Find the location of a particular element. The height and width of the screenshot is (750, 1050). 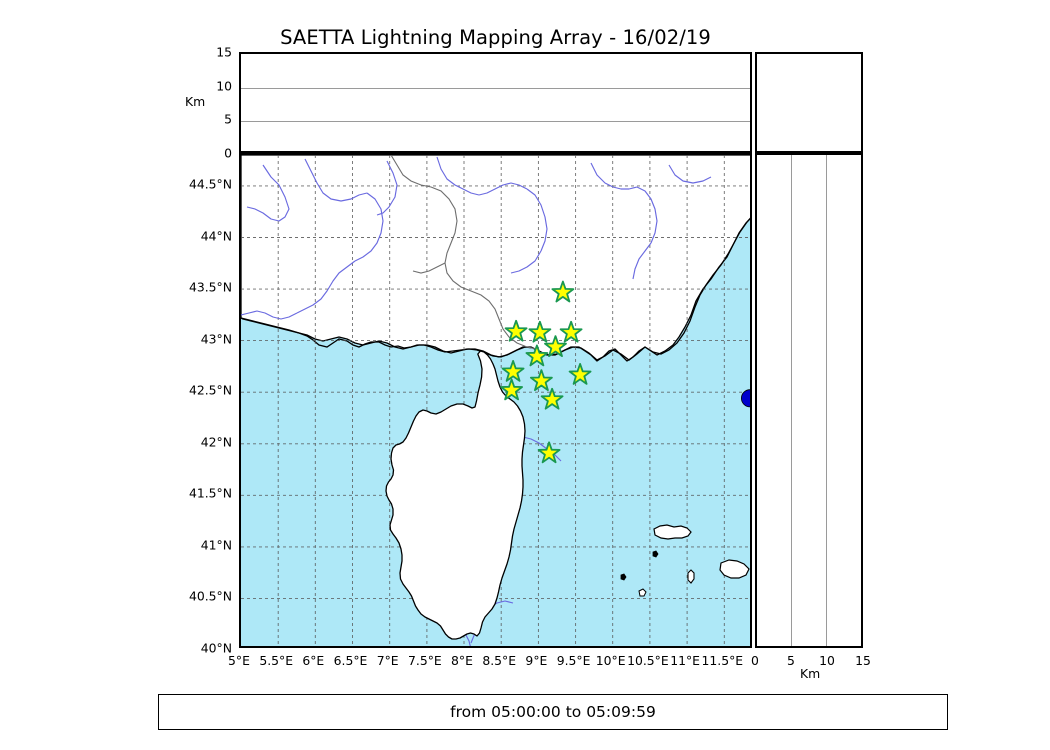

tick-lat-41: 41°N is located at coordinates (216, 545).